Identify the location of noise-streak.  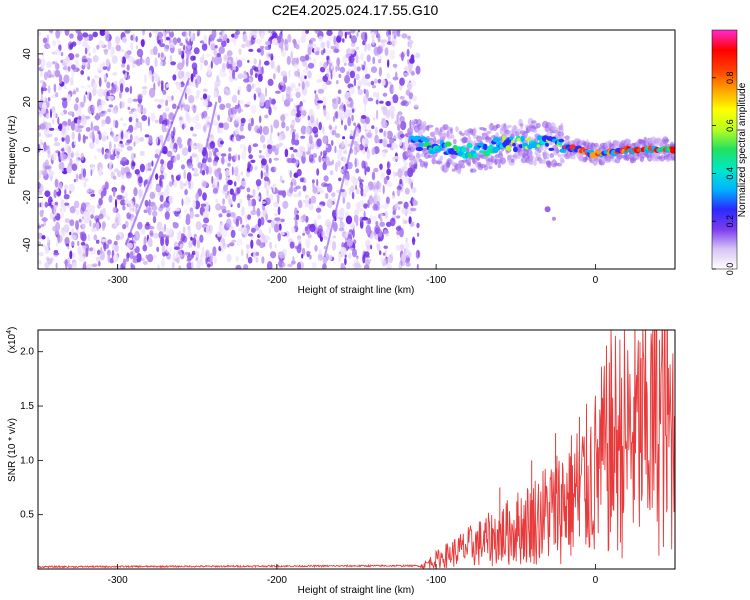
(340, 191).